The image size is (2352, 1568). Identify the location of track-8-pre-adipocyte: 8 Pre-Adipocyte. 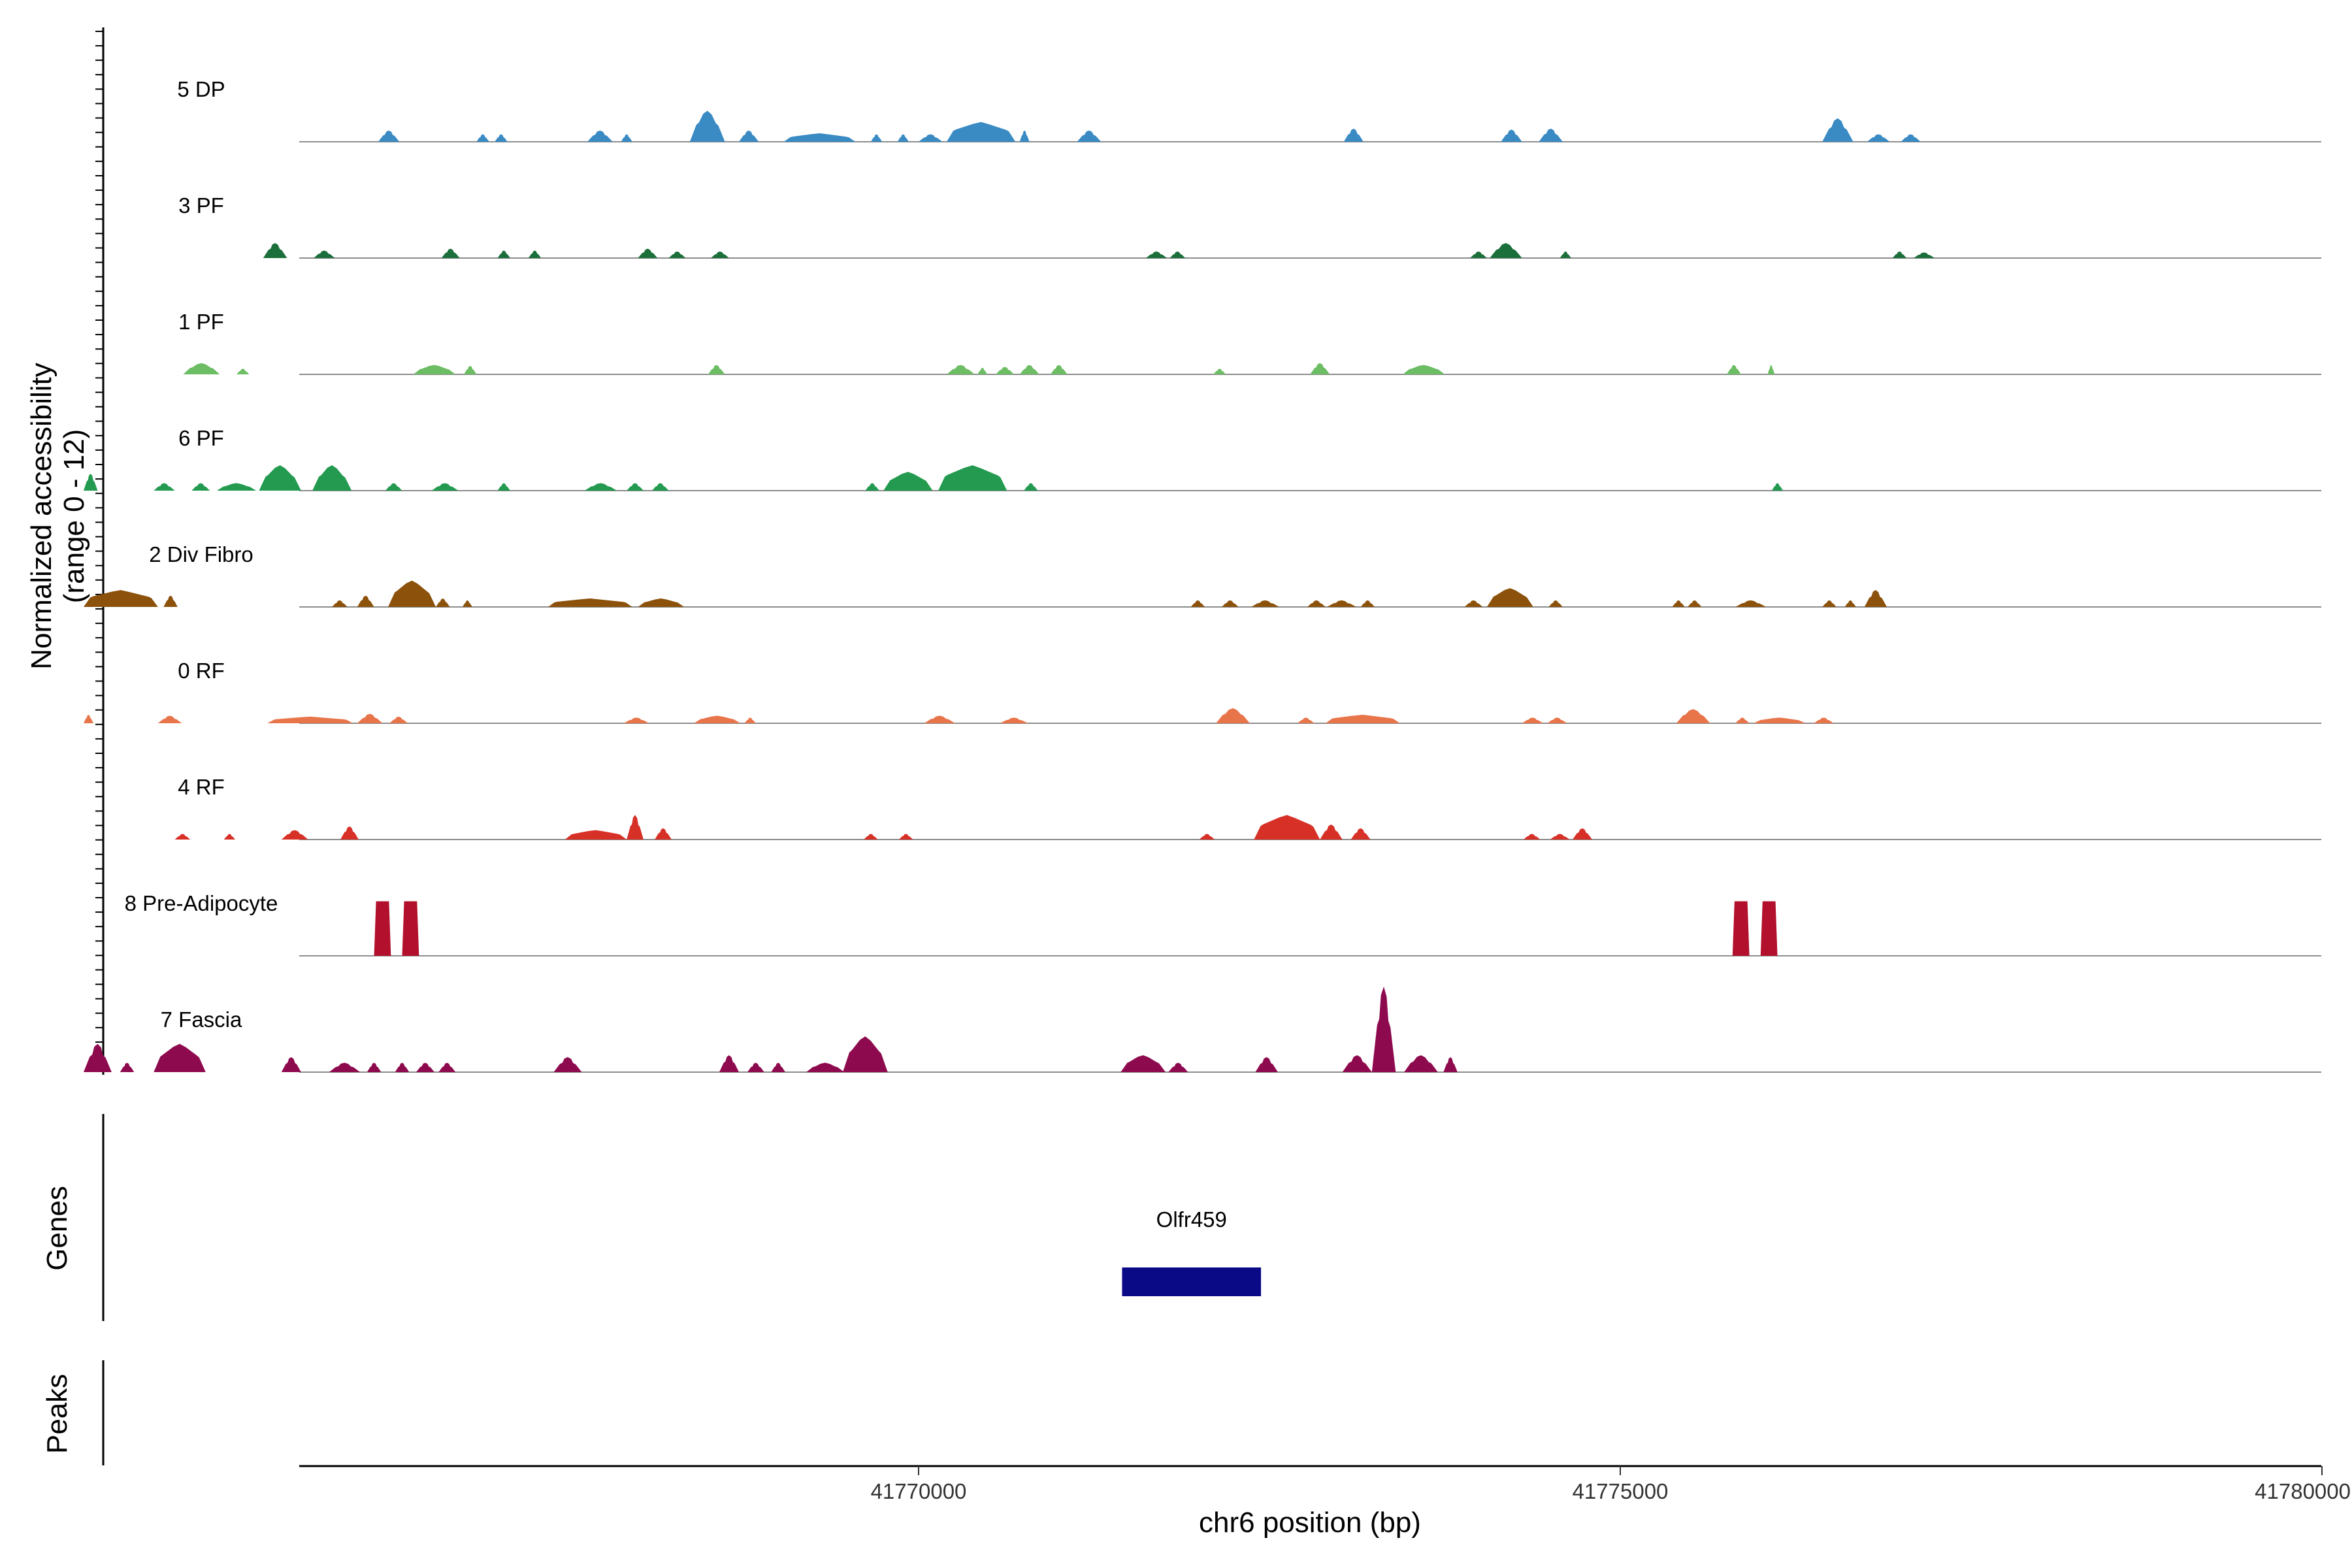
(1223, 923).